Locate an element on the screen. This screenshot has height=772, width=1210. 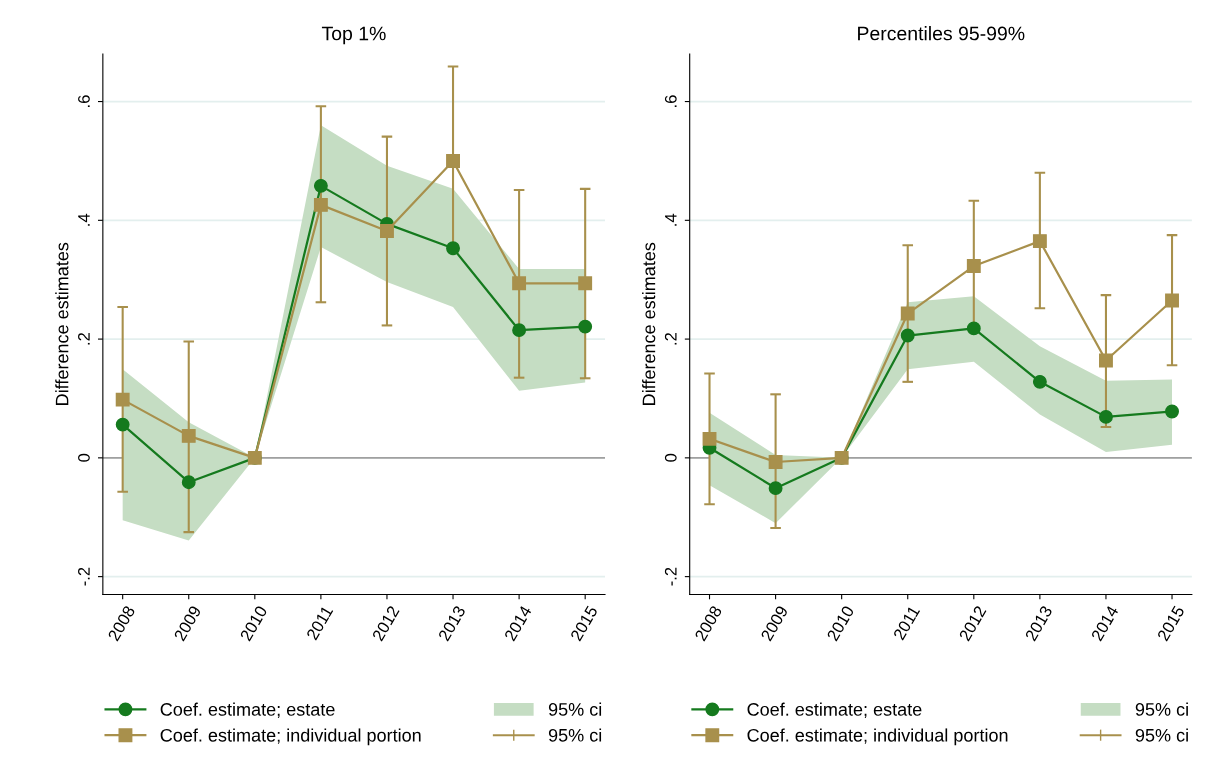
chart-title: Top 1% is located at coordinates (353, 35).